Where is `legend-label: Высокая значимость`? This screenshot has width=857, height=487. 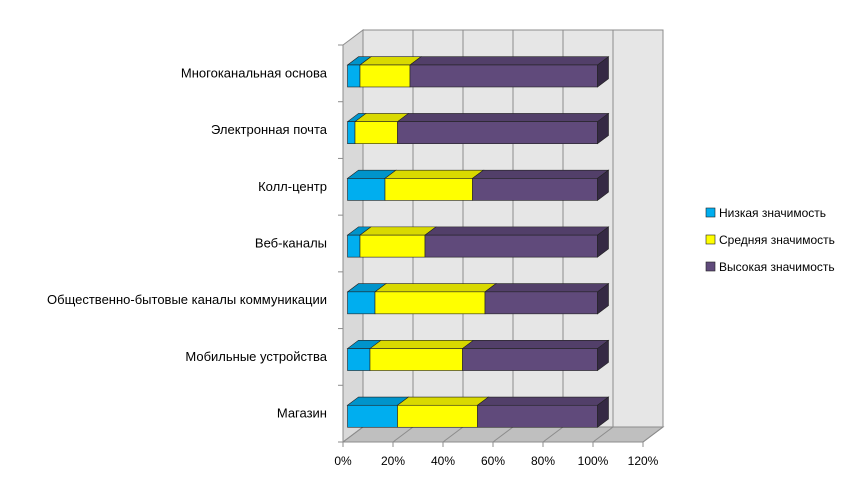 legend-label: Высокая значимость is located at coordinates (777, 267).